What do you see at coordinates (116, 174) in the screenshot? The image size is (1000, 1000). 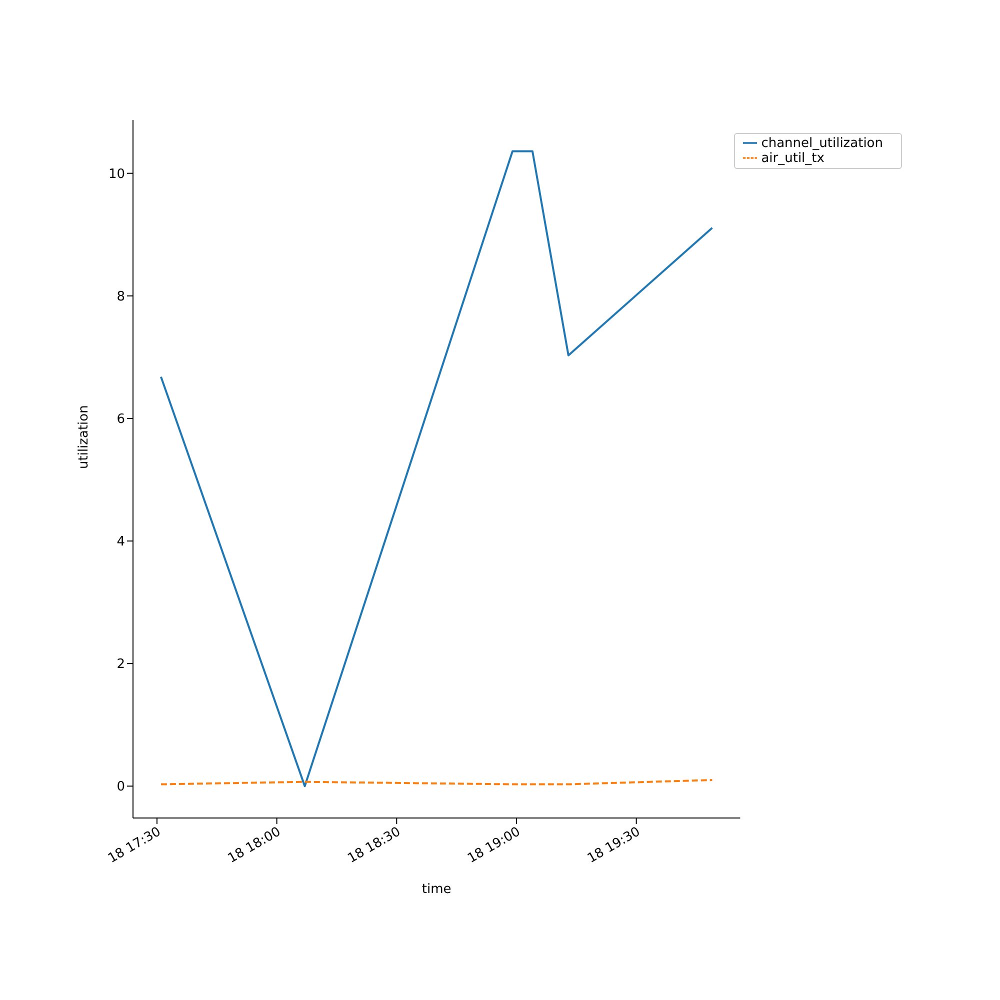 I see `y-tick-label: 10` at bounding box center [116, 174].